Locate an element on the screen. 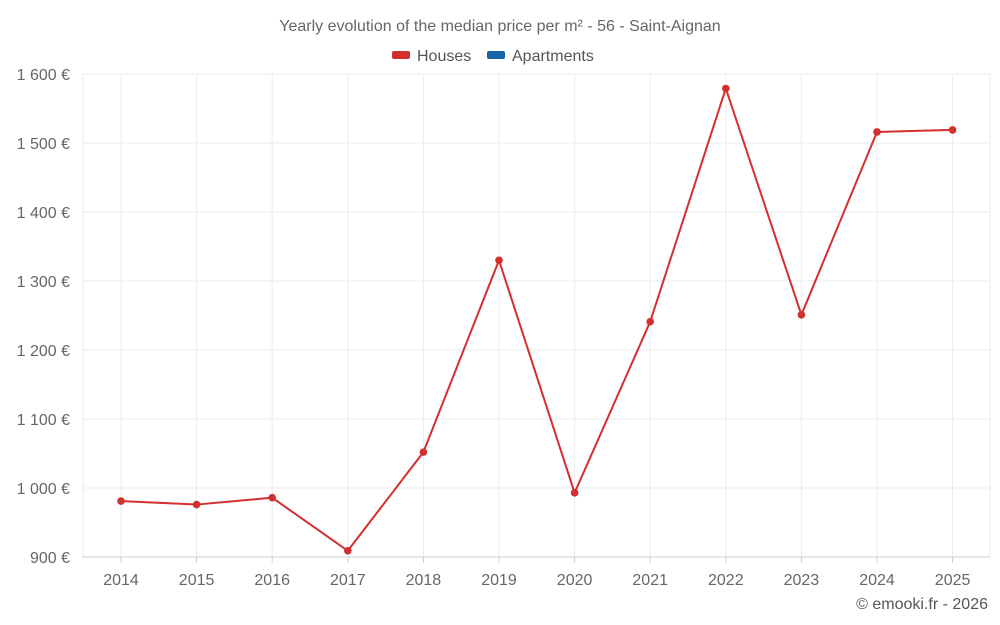  y-tick-label: 900 € is located at coordinates (50, 558).